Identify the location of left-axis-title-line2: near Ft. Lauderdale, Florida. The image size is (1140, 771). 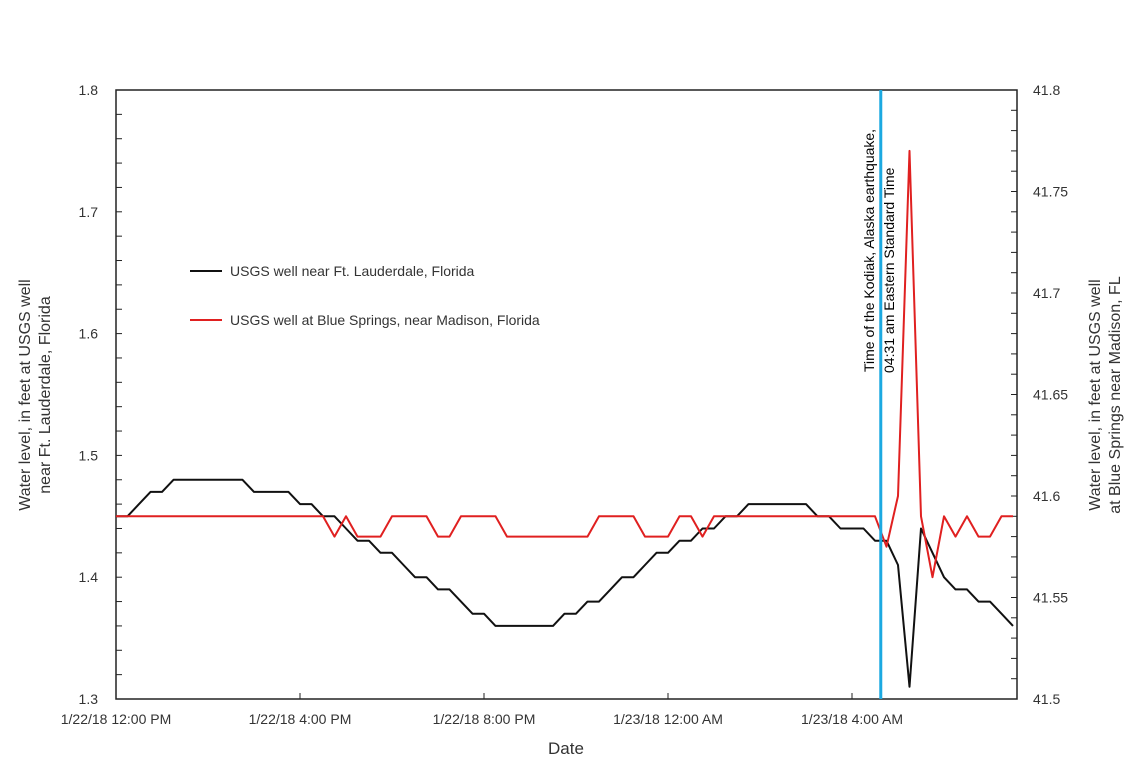
(45, 395).